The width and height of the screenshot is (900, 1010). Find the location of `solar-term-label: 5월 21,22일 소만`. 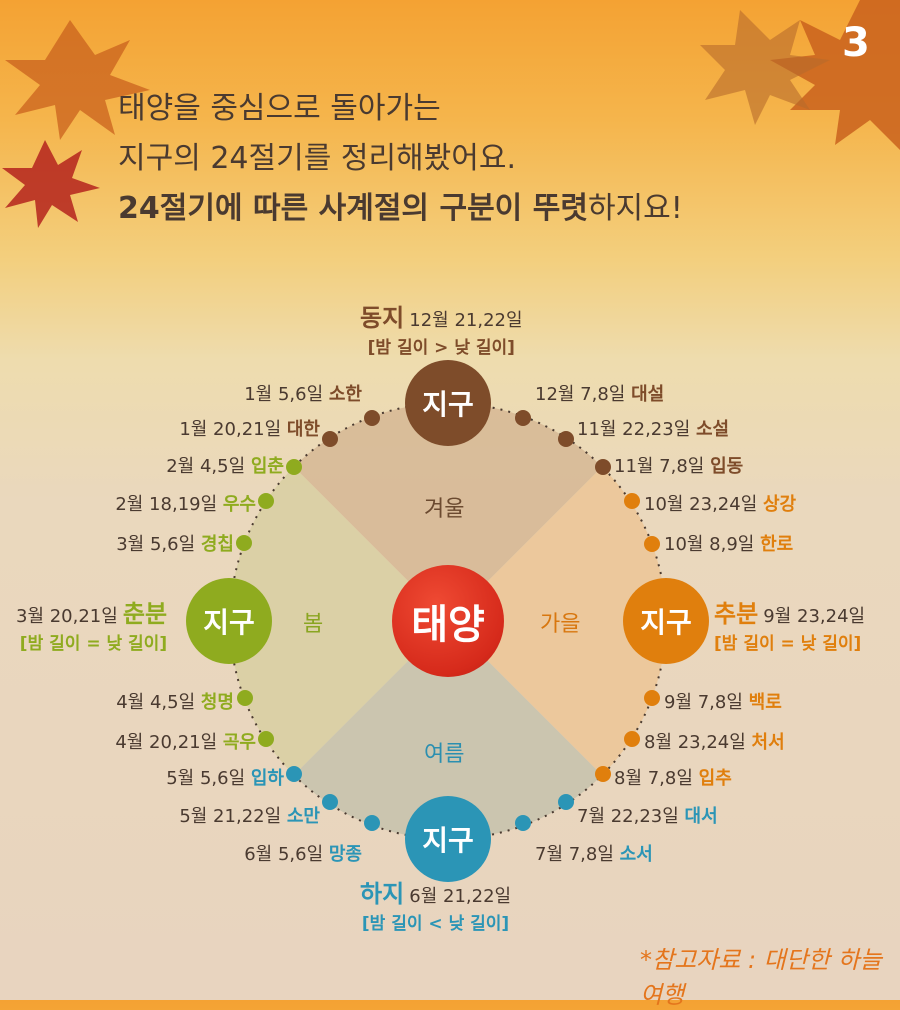

solar-term-label: 5월 21,22일 소만 is located at coordinates (249, 815).